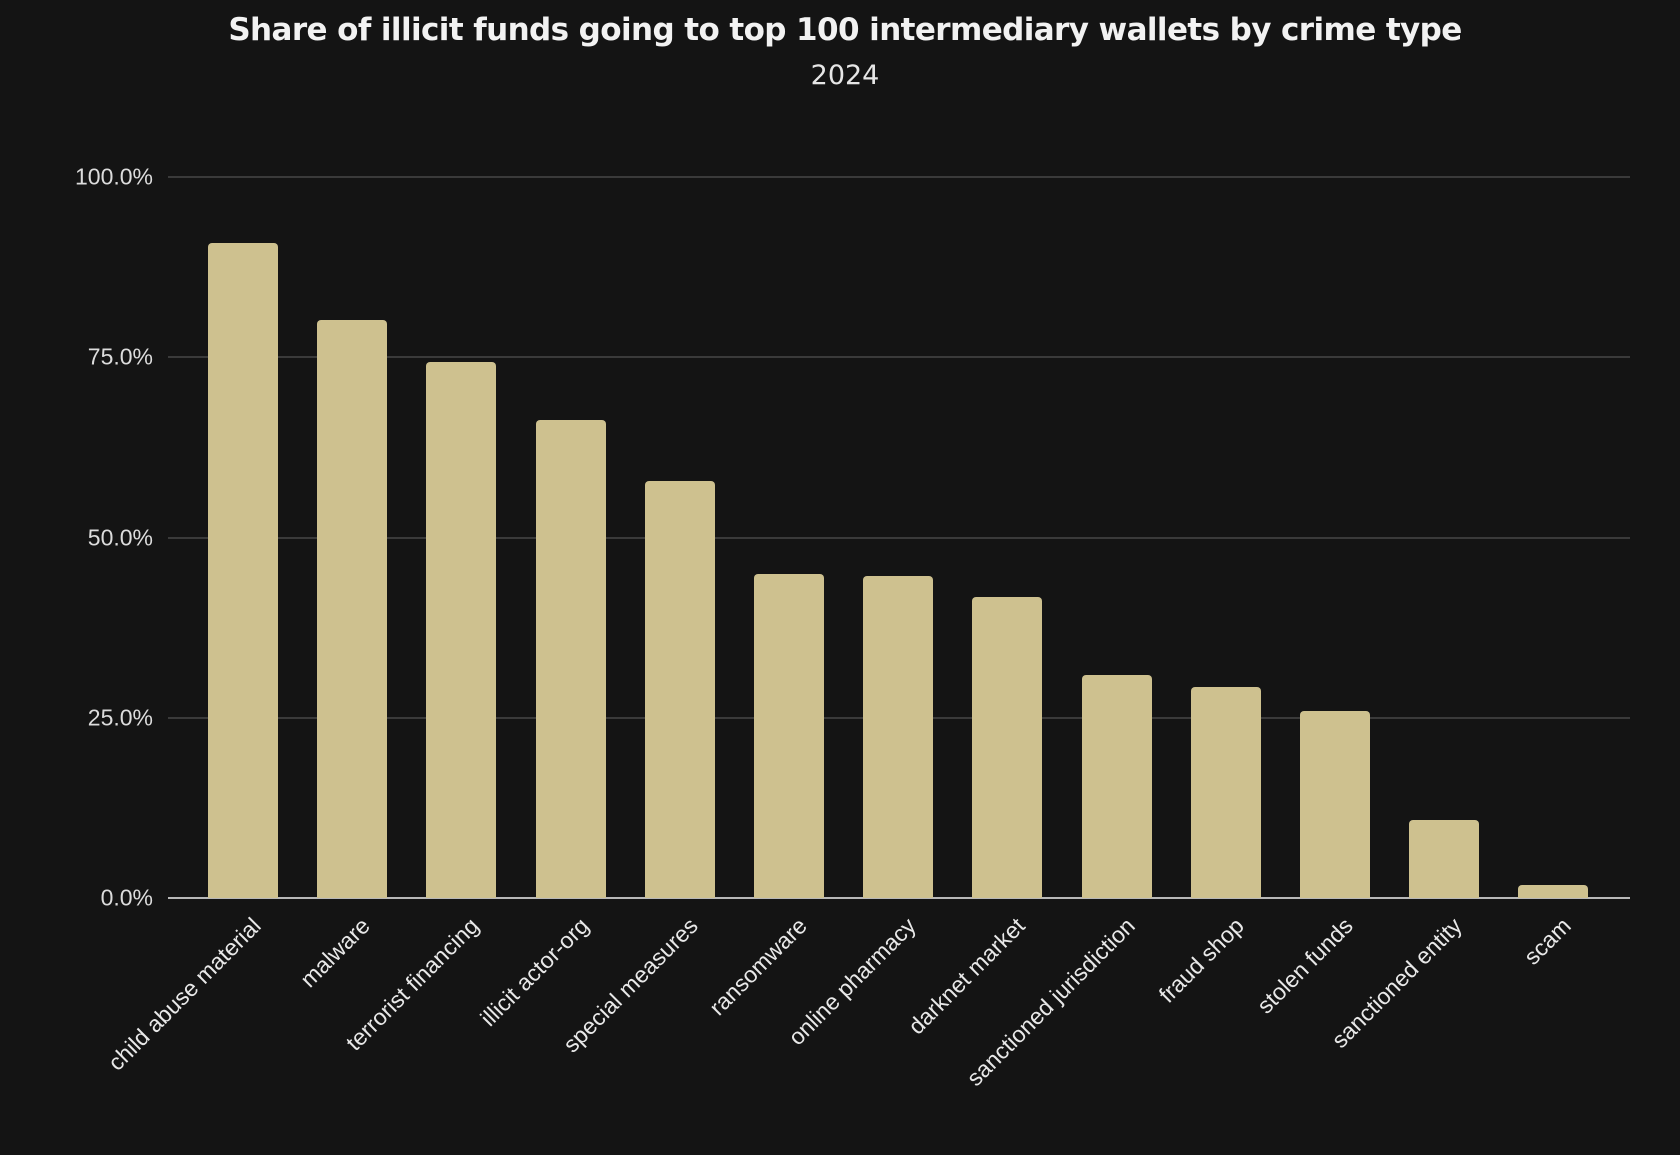 This screenshot has height=1155, width=1680. Describe the element at coordinates (1304, 965) in the screenshot. I see `x-tick-label: stolen funds` at that location.